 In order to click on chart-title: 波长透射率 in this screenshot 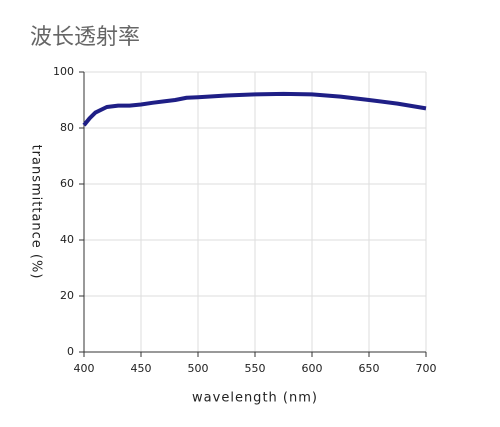, I will do `click(85, 37)`.